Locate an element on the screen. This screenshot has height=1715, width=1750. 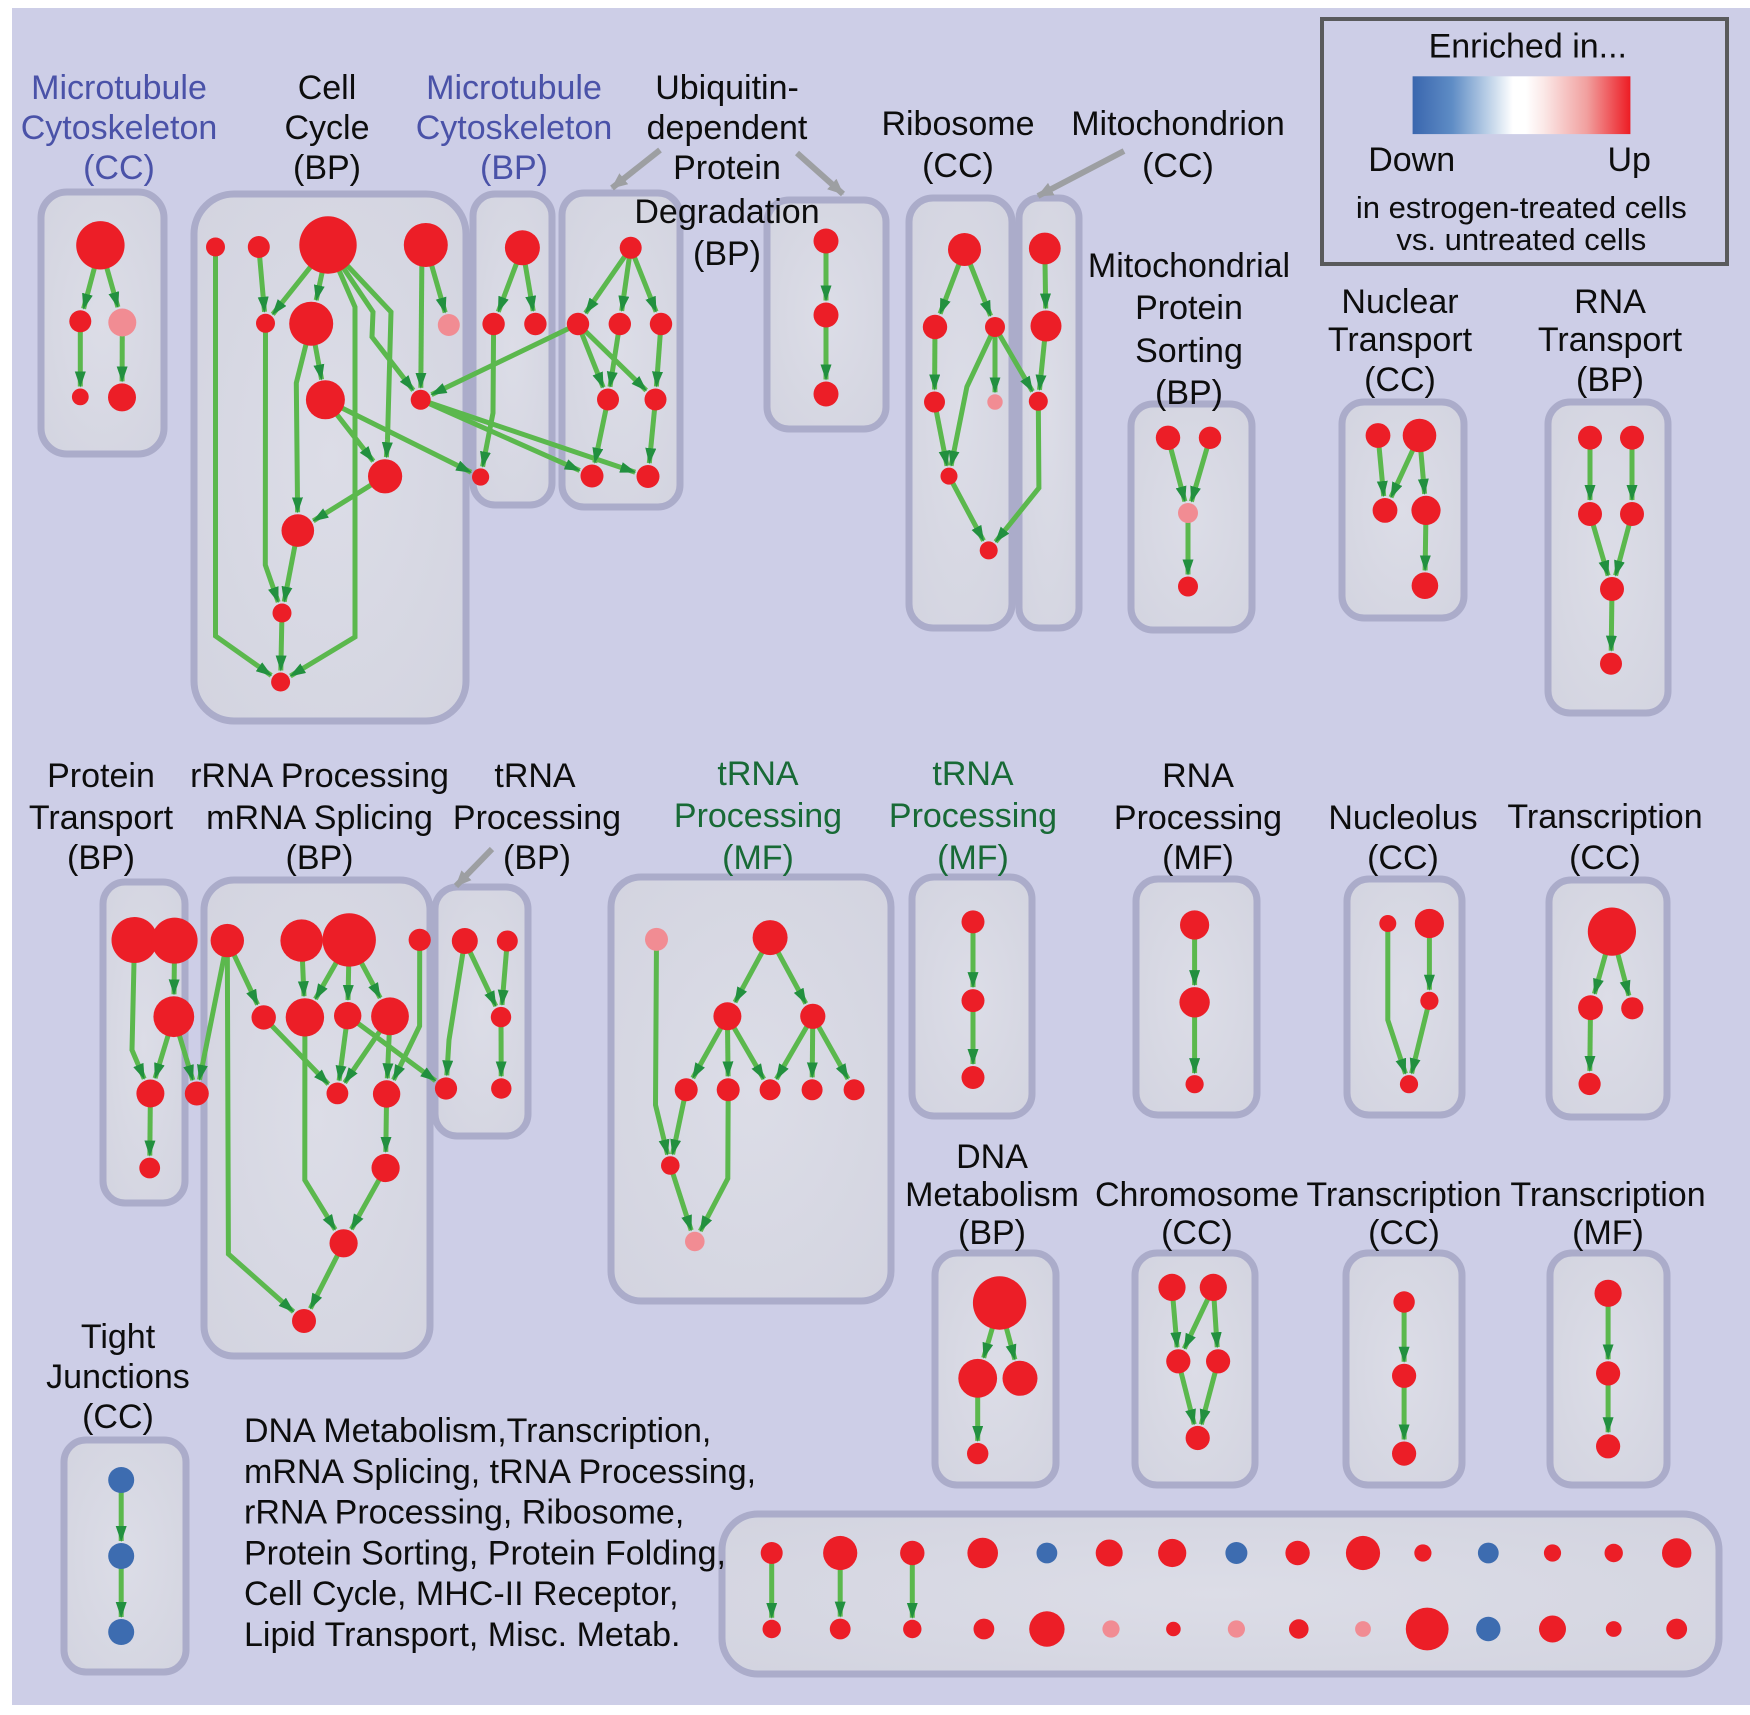
svg-text: Junctions is located at coordinates (118, 1377).